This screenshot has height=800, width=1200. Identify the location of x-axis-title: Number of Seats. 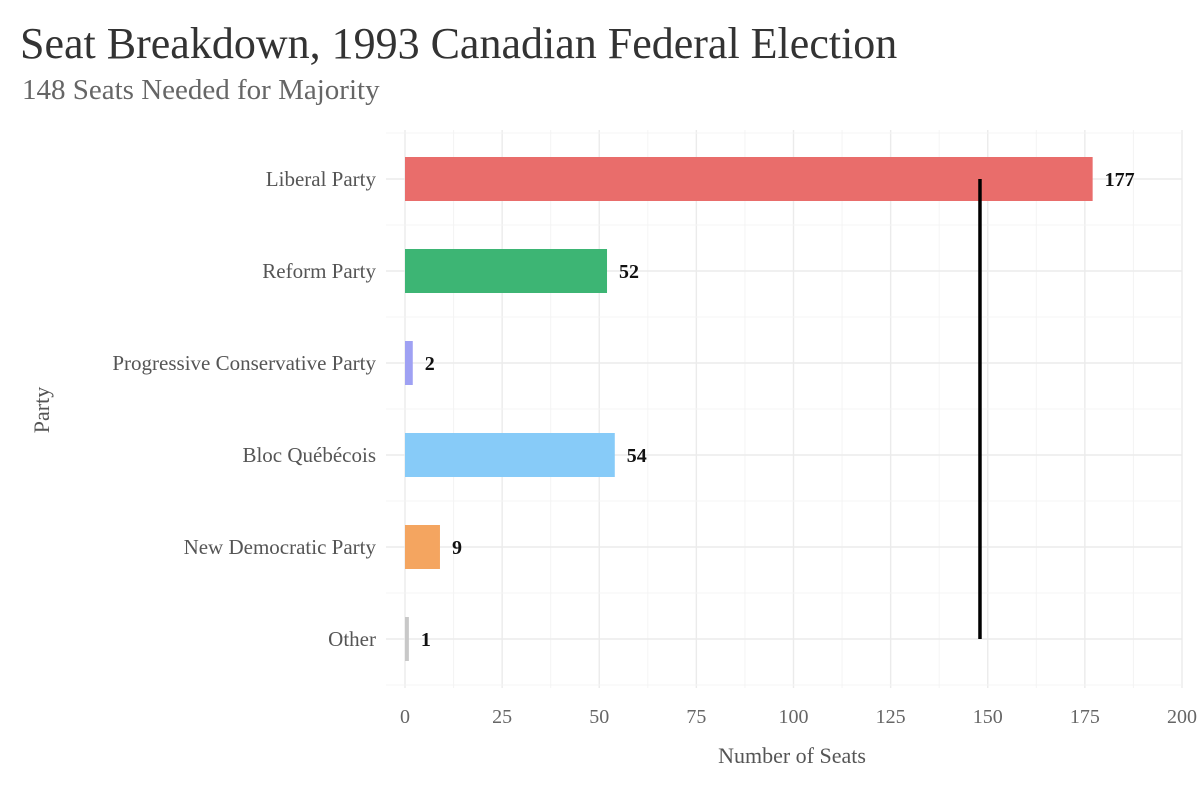
(792, 755).